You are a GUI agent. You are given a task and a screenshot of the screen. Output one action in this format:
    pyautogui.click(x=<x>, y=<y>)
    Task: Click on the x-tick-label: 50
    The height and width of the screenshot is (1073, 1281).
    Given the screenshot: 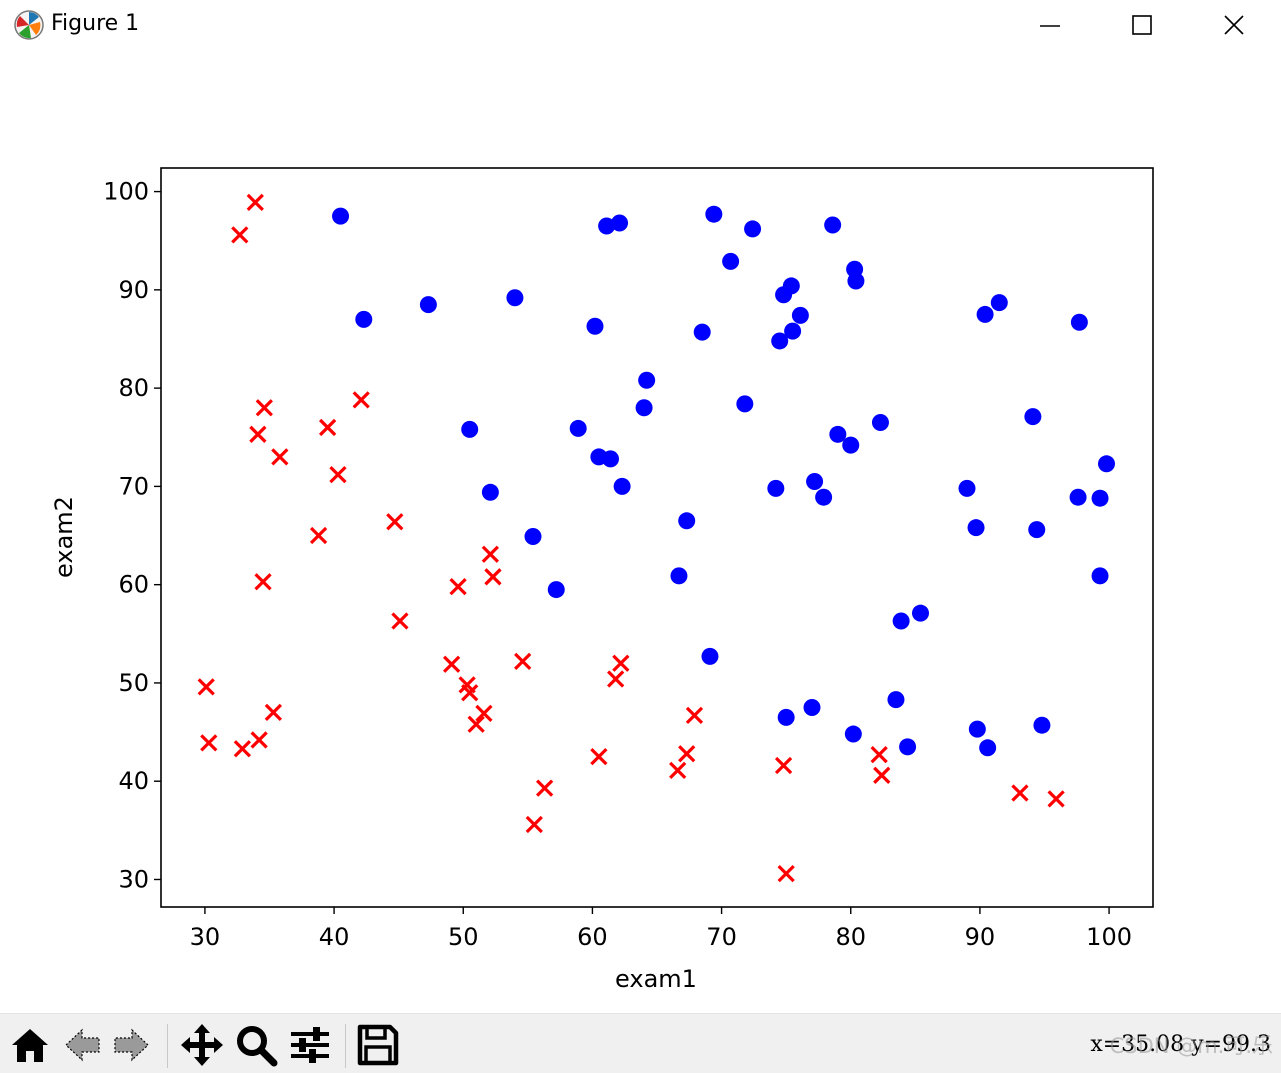 What is the action you would take?
    pyautogui.click(x=463, y=937)
    